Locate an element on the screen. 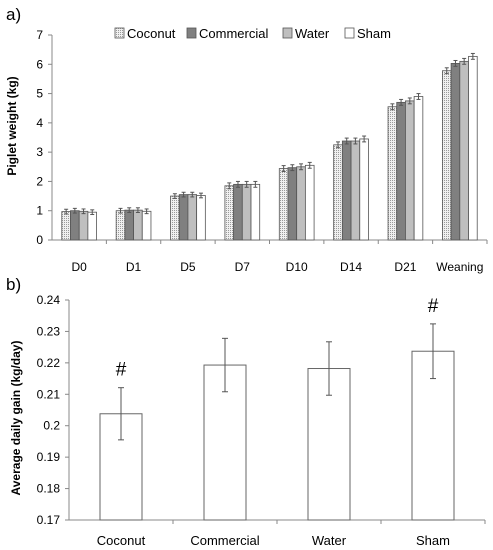 The image size is (493, 550). legend-label-commercial: Commercial is located at coordinates (233, 33).